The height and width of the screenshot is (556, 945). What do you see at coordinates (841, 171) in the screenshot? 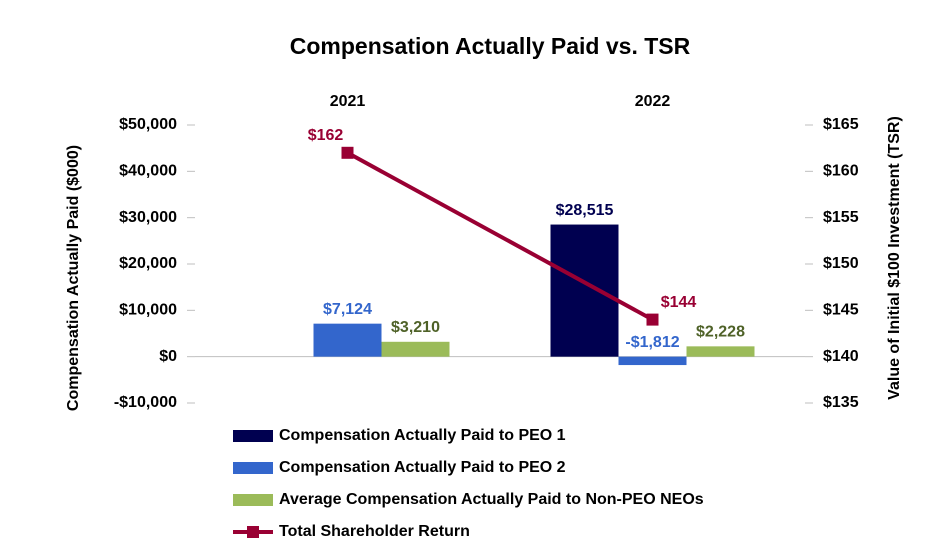
I see `y2-tick-label: $160` at bounding box center [841, 171].